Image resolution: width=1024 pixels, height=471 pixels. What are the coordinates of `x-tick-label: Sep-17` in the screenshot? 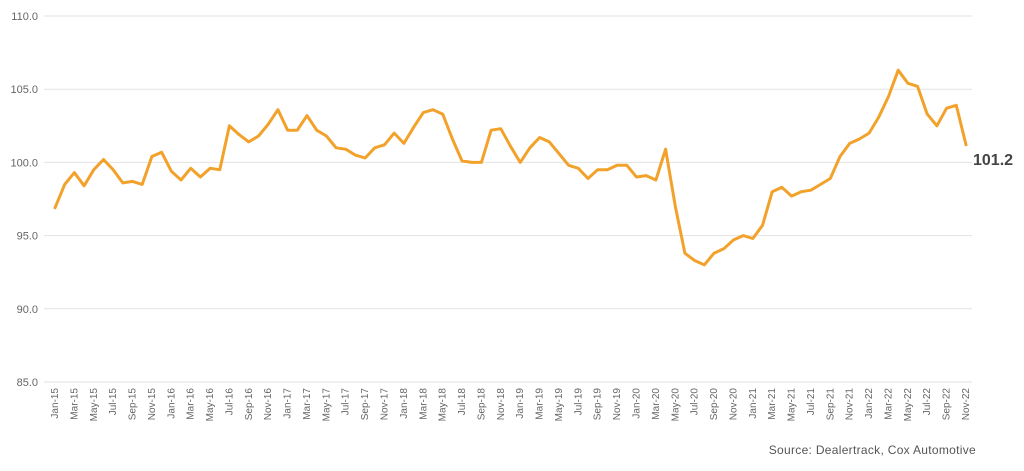 It's located at (365, 404).